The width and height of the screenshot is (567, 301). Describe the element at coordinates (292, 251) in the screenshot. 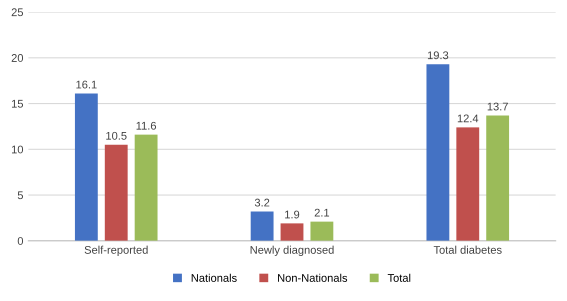

I see `x-tick-label: Newly diagnosed` at that location.